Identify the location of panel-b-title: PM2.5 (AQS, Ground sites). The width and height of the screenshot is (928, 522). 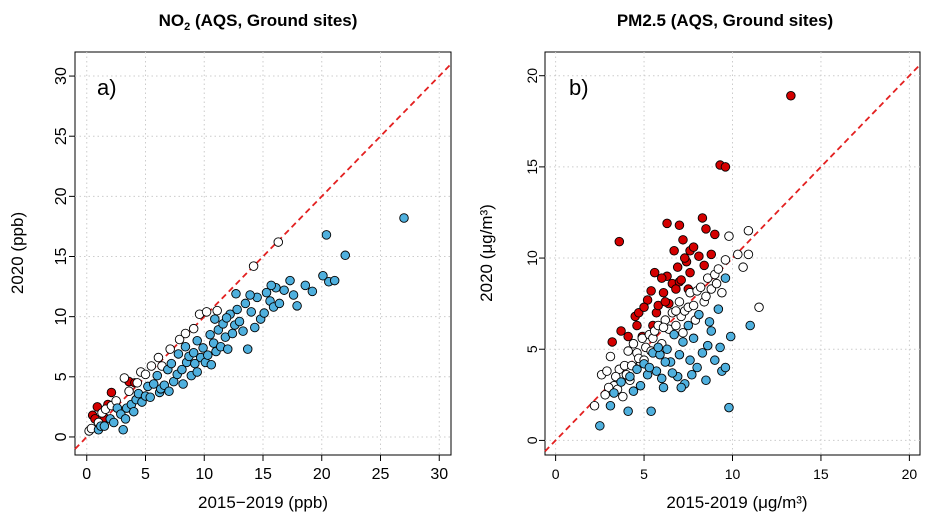
(725, 20).